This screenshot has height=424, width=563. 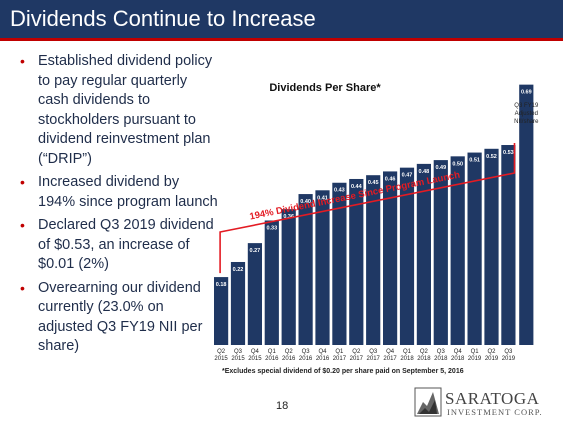 I want to click on extra-bar-caption: Q3 FY19, so click(x=526, y=106).